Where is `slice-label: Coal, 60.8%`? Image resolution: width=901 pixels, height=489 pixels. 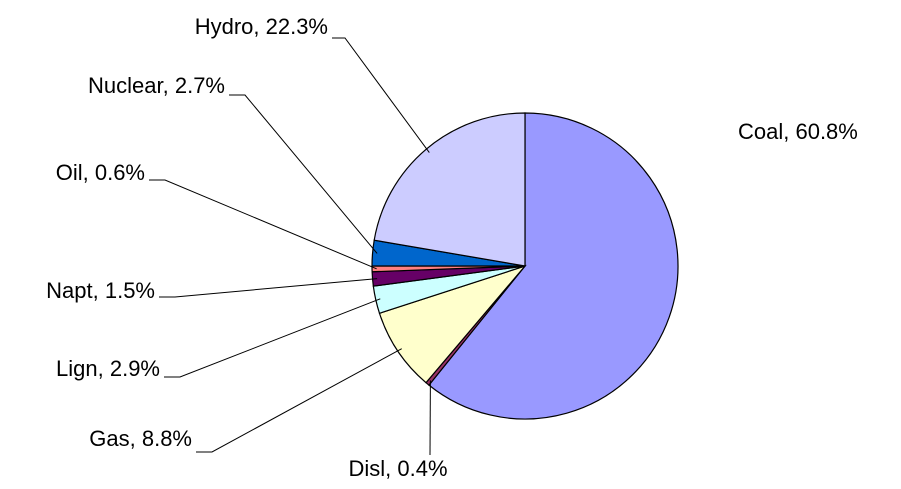
slice-label: Coal, 60.8% is located at coordinates (798, 131).